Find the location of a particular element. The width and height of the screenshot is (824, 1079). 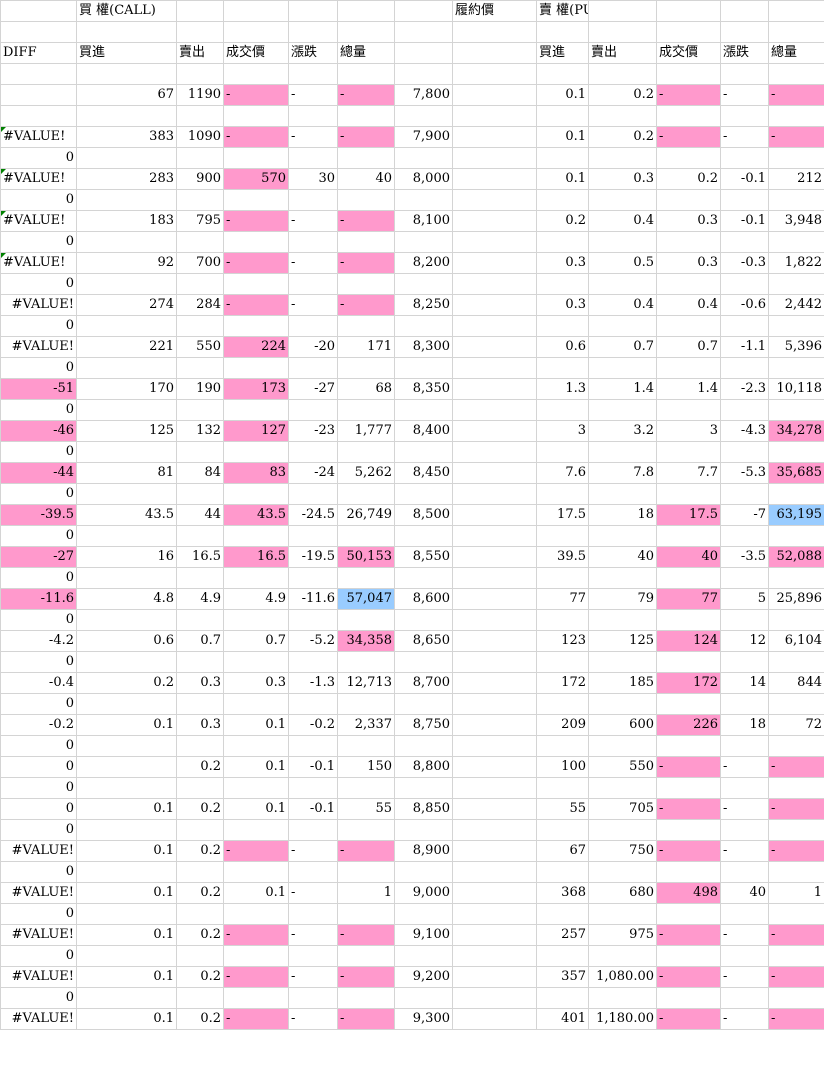

cell-put-ask: 0.4 is located at coordinates (622, 305).